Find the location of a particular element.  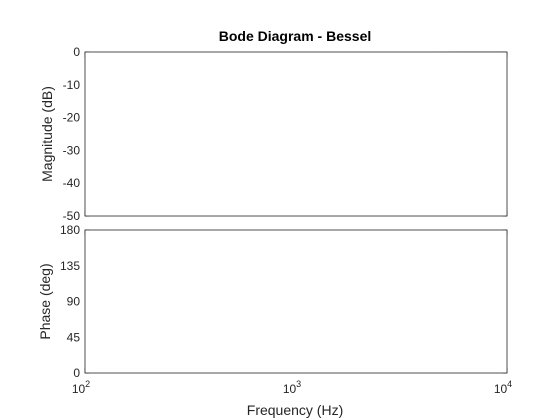

magnitude-y-tick-label: -40 is located at coordinates (72, 183).